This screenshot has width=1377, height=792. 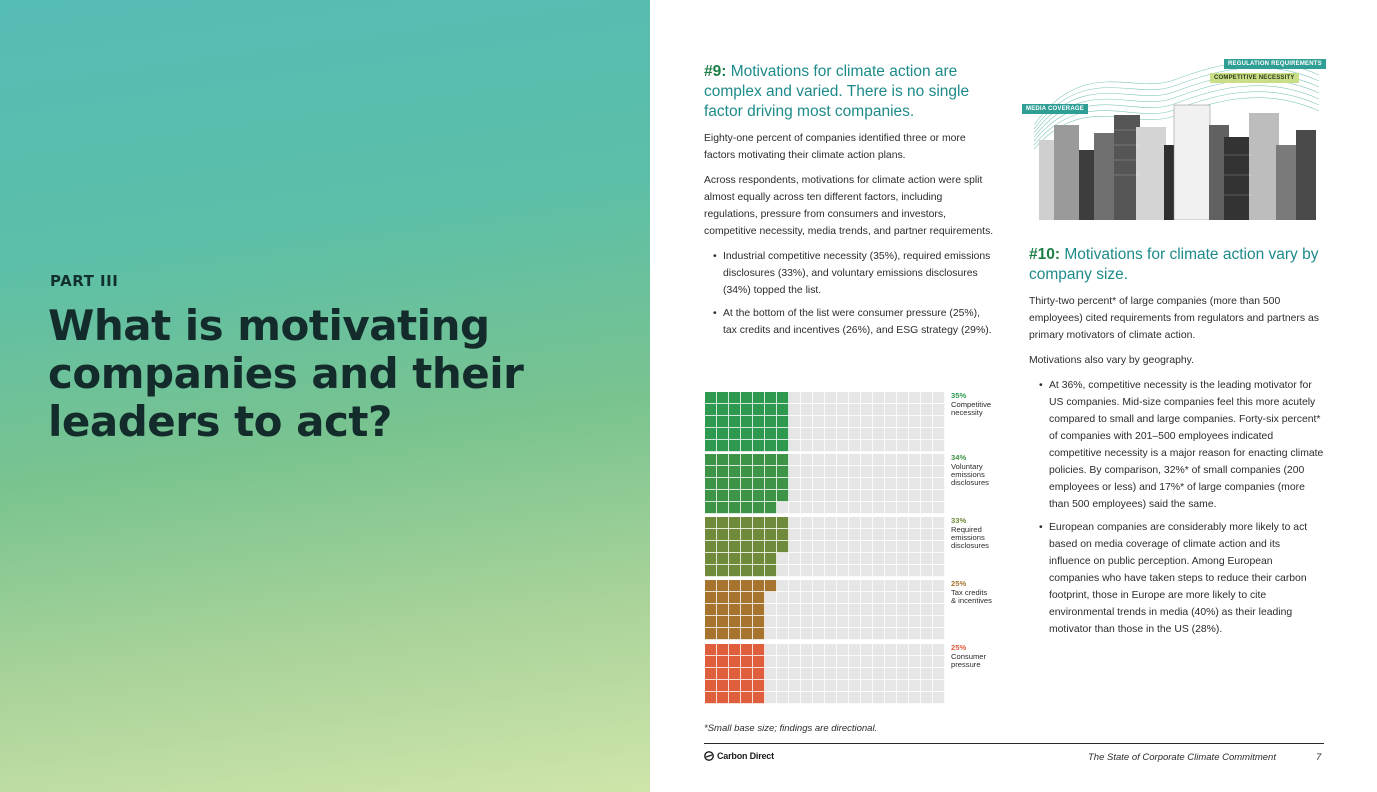 What do you see at coordinates (709, 756) in the screenshot?
I see `logo-icon` at bounding box center [709, 756].